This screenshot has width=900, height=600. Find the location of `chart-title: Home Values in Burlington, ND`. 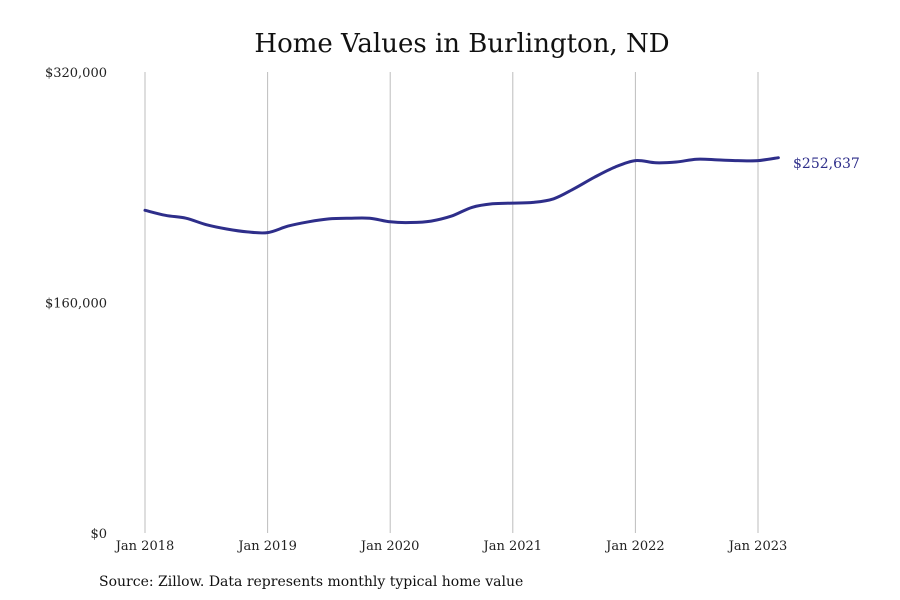

chart-title: Home Values in Burlington, ND is located at coordinates (461, 44).